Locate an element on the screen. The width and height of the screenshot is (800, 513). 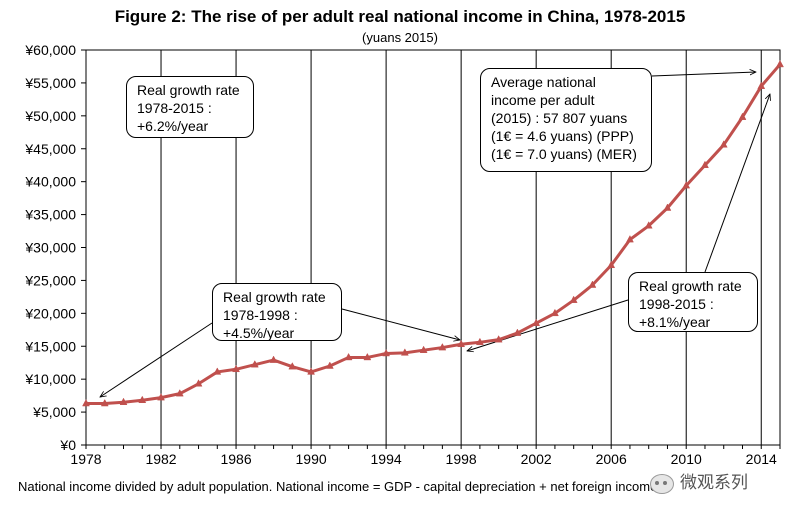
y-tick-label: ¥35,000 is located at coordinates (50, 215).